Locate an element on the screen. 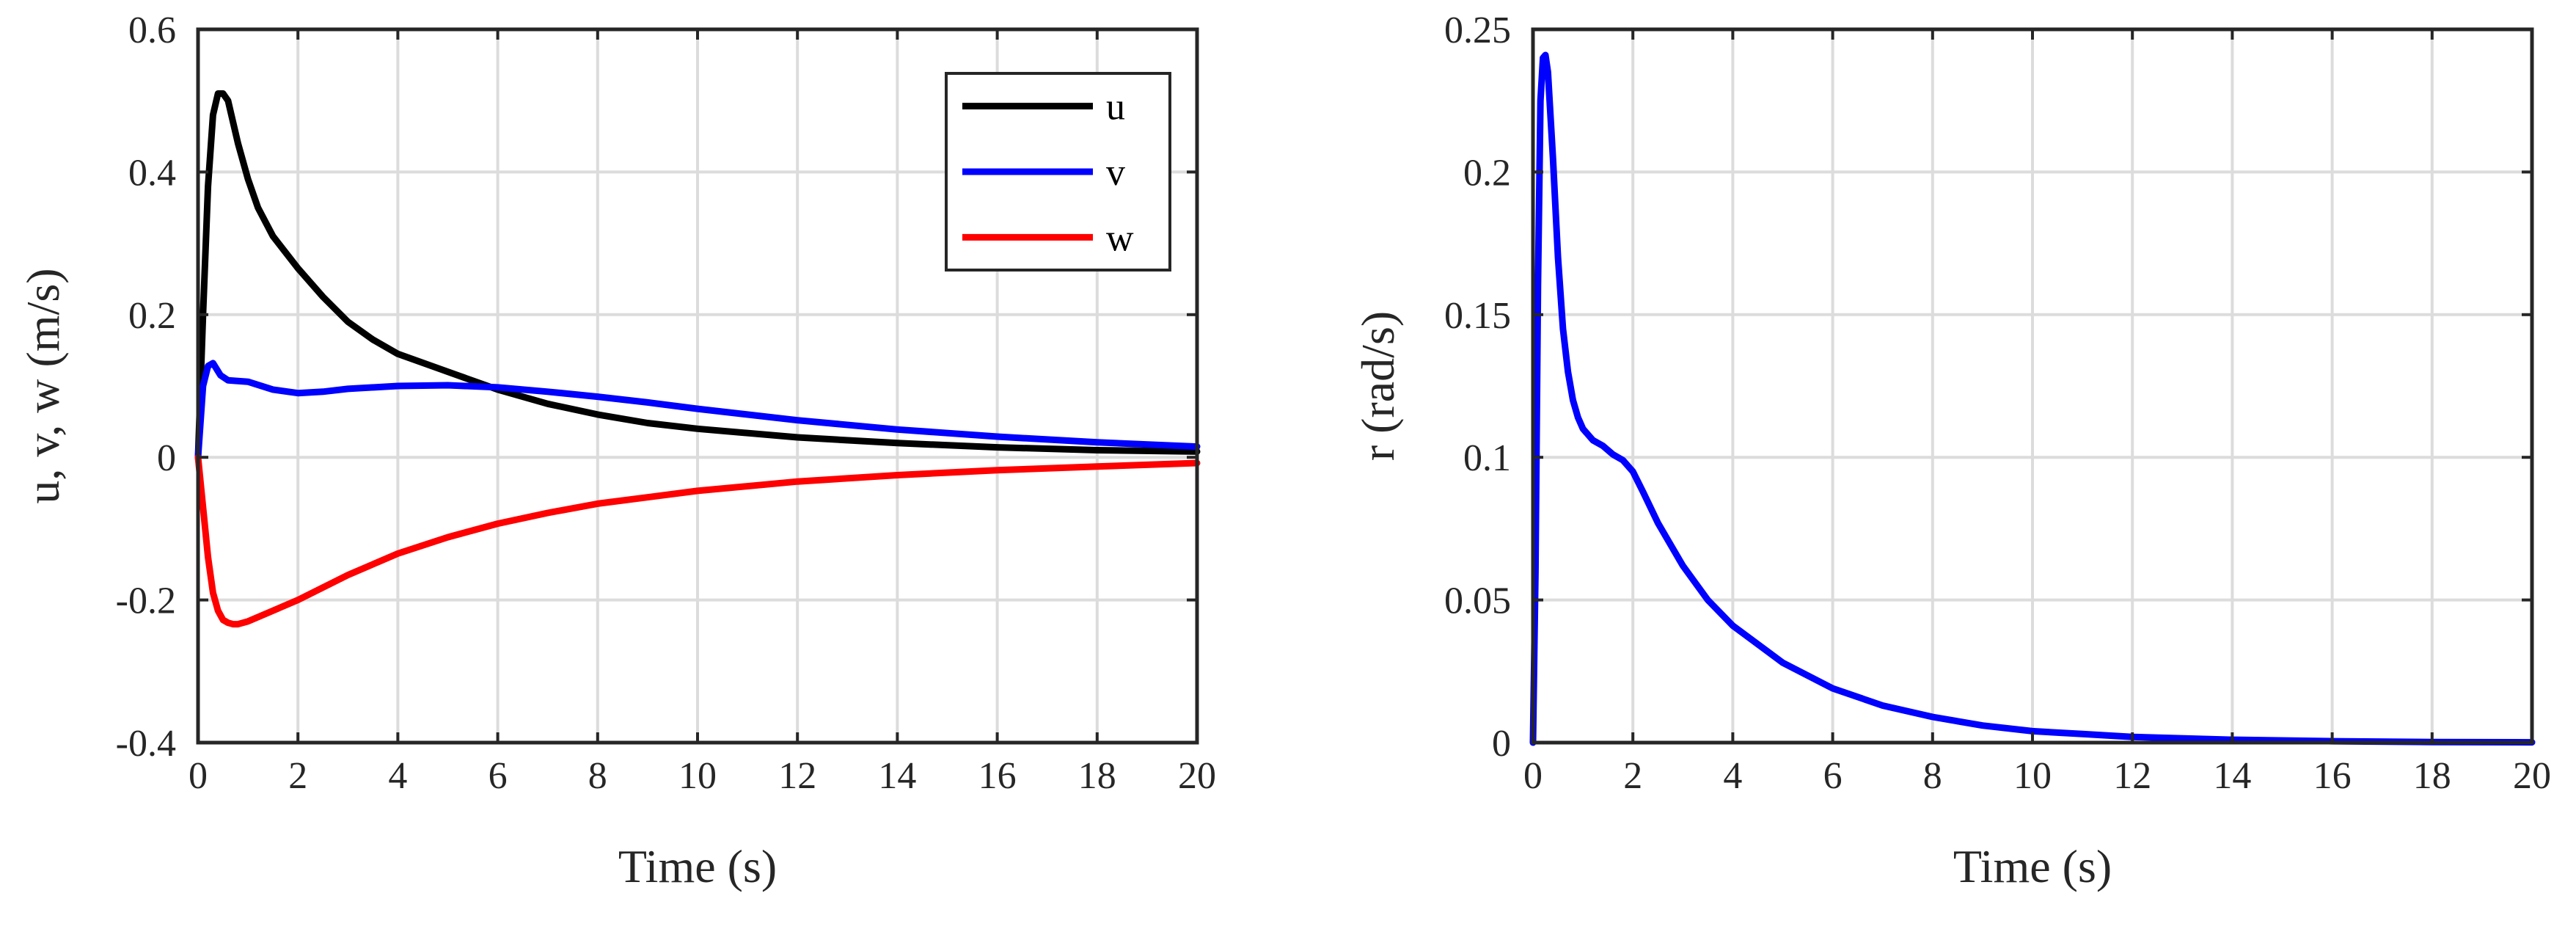 This screenshot has height=929, width=2576. y-tick-label: 0.05 is located at coordinates (1477, 601).